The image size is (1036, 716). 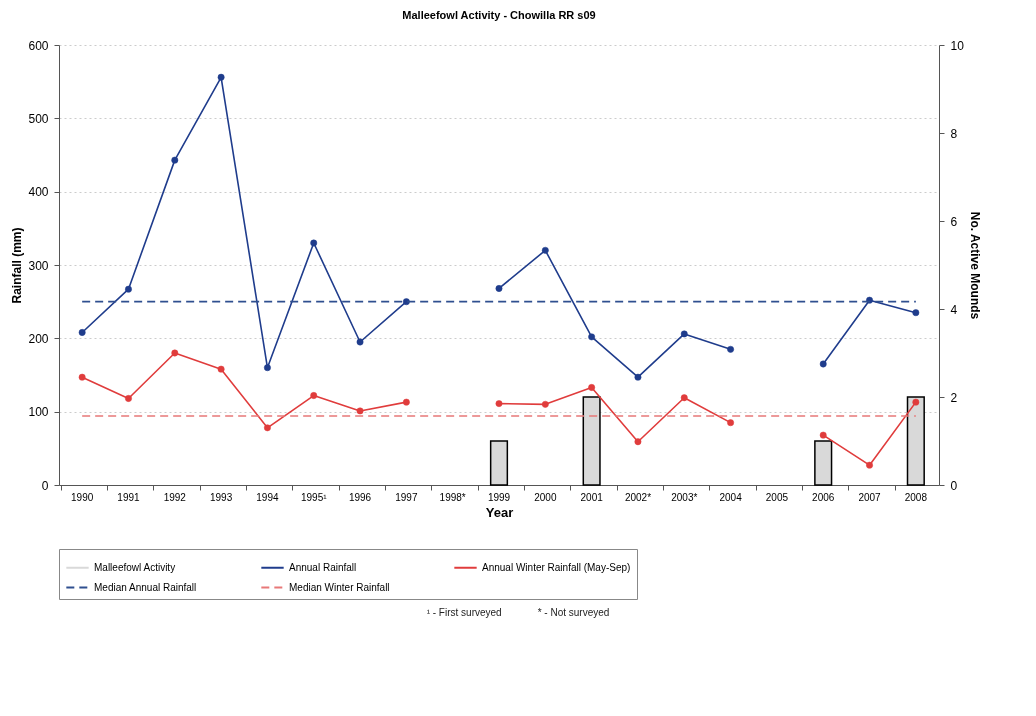 I want to click on y-tick-label: 100, so click(x=38, y=412).